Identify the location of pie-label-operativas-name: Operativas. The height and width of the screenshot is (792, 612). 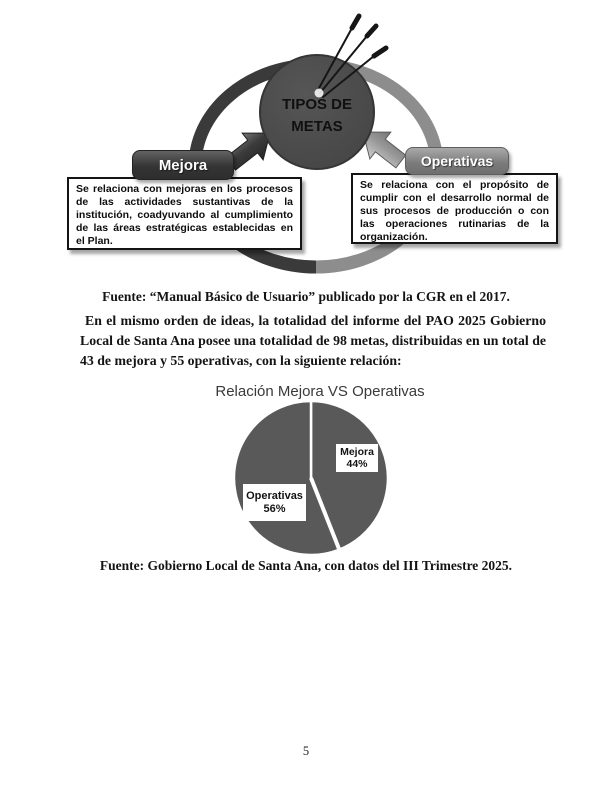
(274, 495).